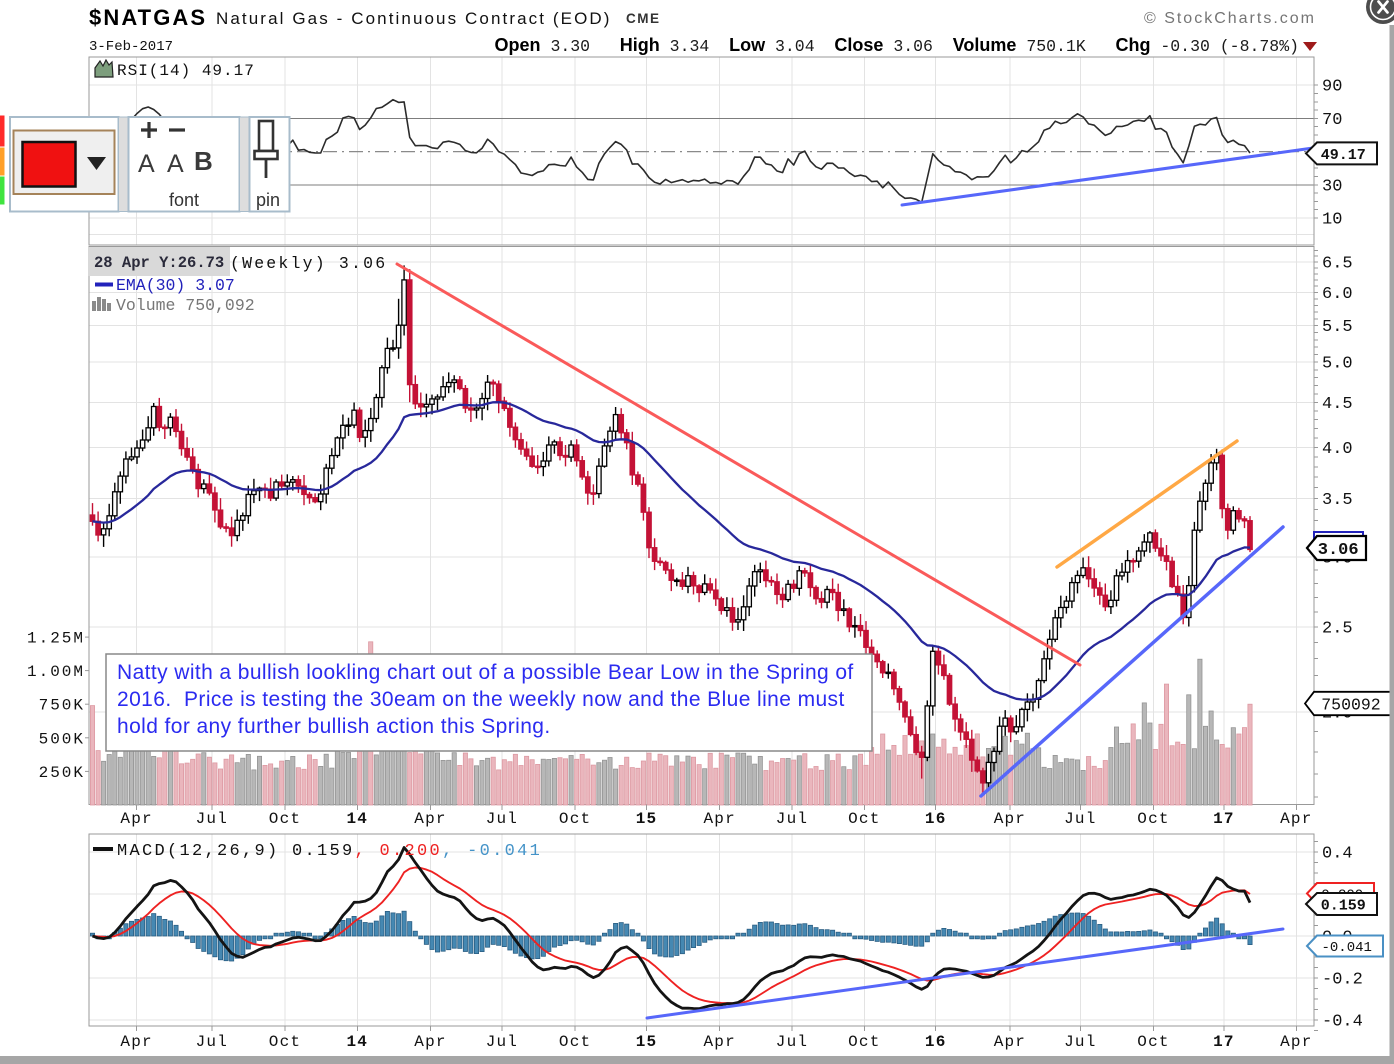 Image resolution: width=1394 pixels, height=1064 pixels. I want to click on svg-text: Volume 750,092, so click(185, 305).